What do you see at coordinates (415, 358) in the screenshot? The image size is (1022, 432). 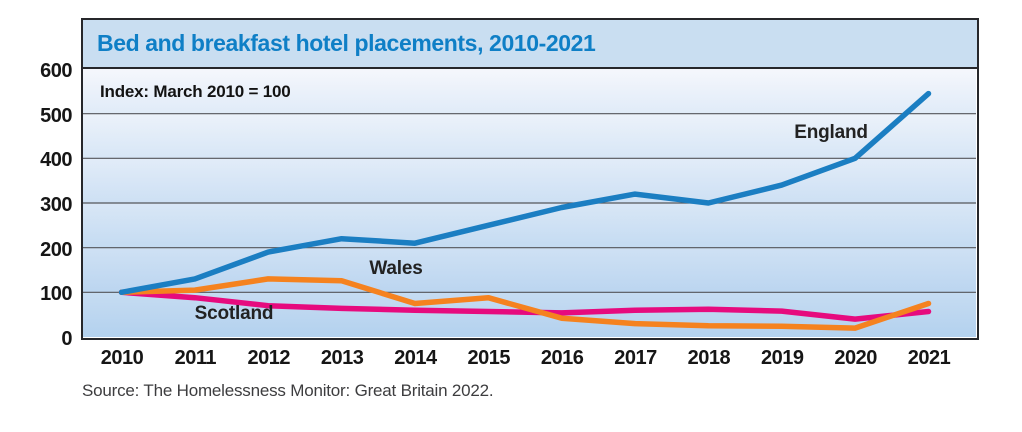 I see `x-tick-label: 2014` at bounding box center [415, 358].